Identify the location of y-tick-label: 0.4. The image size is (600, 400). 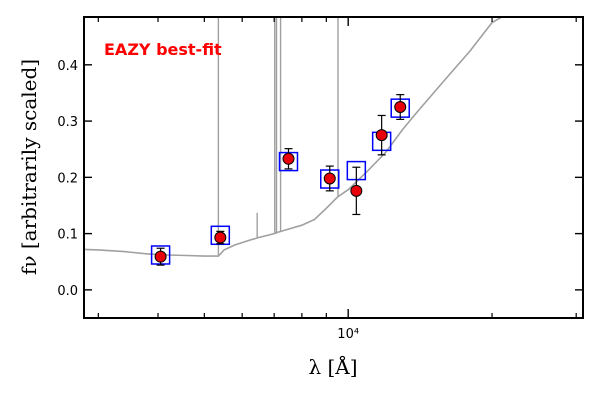
(67, 66).